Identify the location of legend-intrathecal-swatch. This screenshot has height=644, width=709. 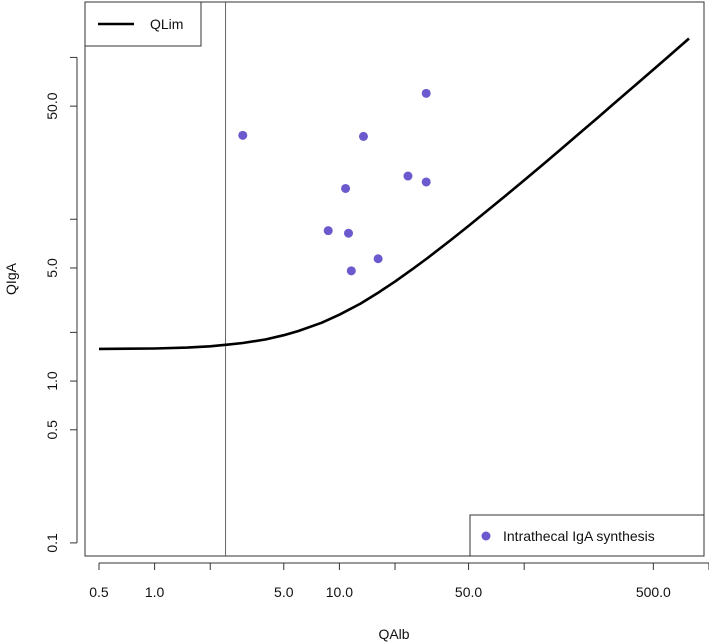
(486, 536).